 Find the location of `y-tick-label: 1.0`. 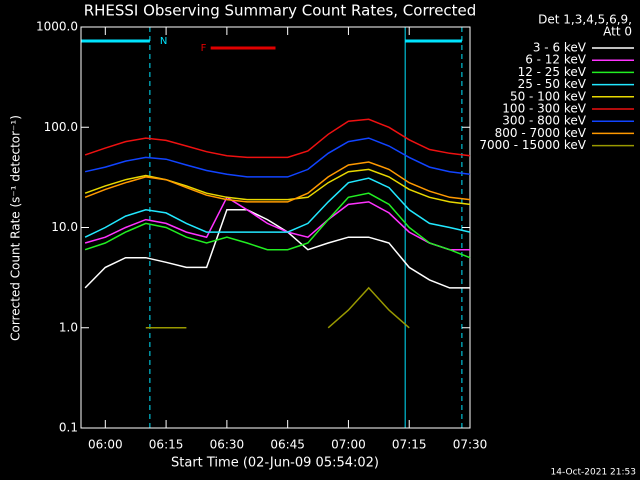

y-tick-label: 1.0 is located at coordinates (68, 327).